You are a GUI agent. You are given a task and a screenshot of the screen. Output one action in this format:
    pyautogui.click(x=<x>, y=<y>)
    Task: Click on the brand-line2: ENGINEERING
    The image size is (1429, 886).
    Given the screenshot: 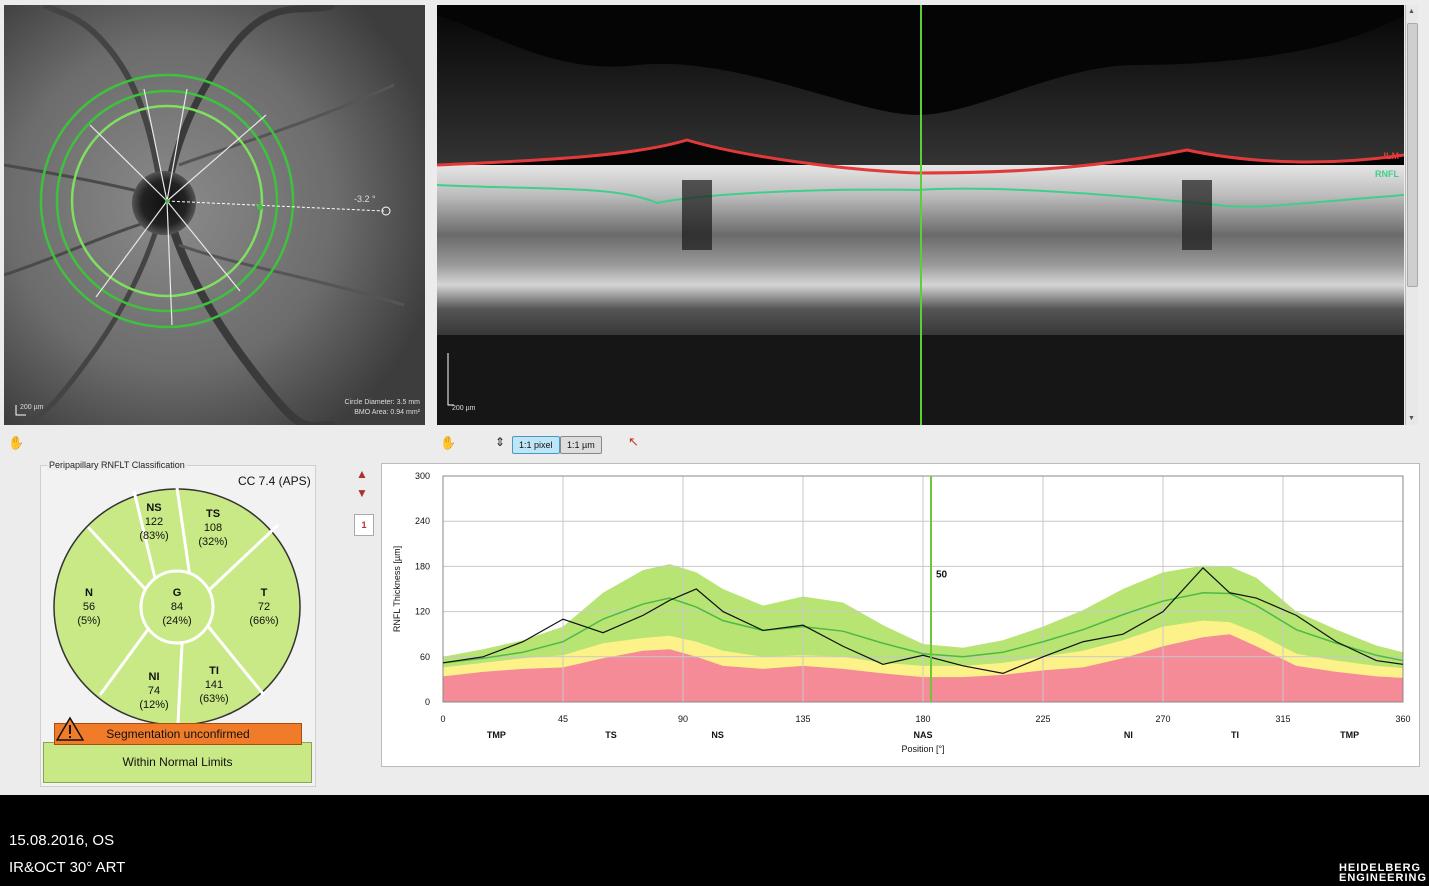 What is the action you would take?
    pyautogui.click(x=1382, y=878)
    